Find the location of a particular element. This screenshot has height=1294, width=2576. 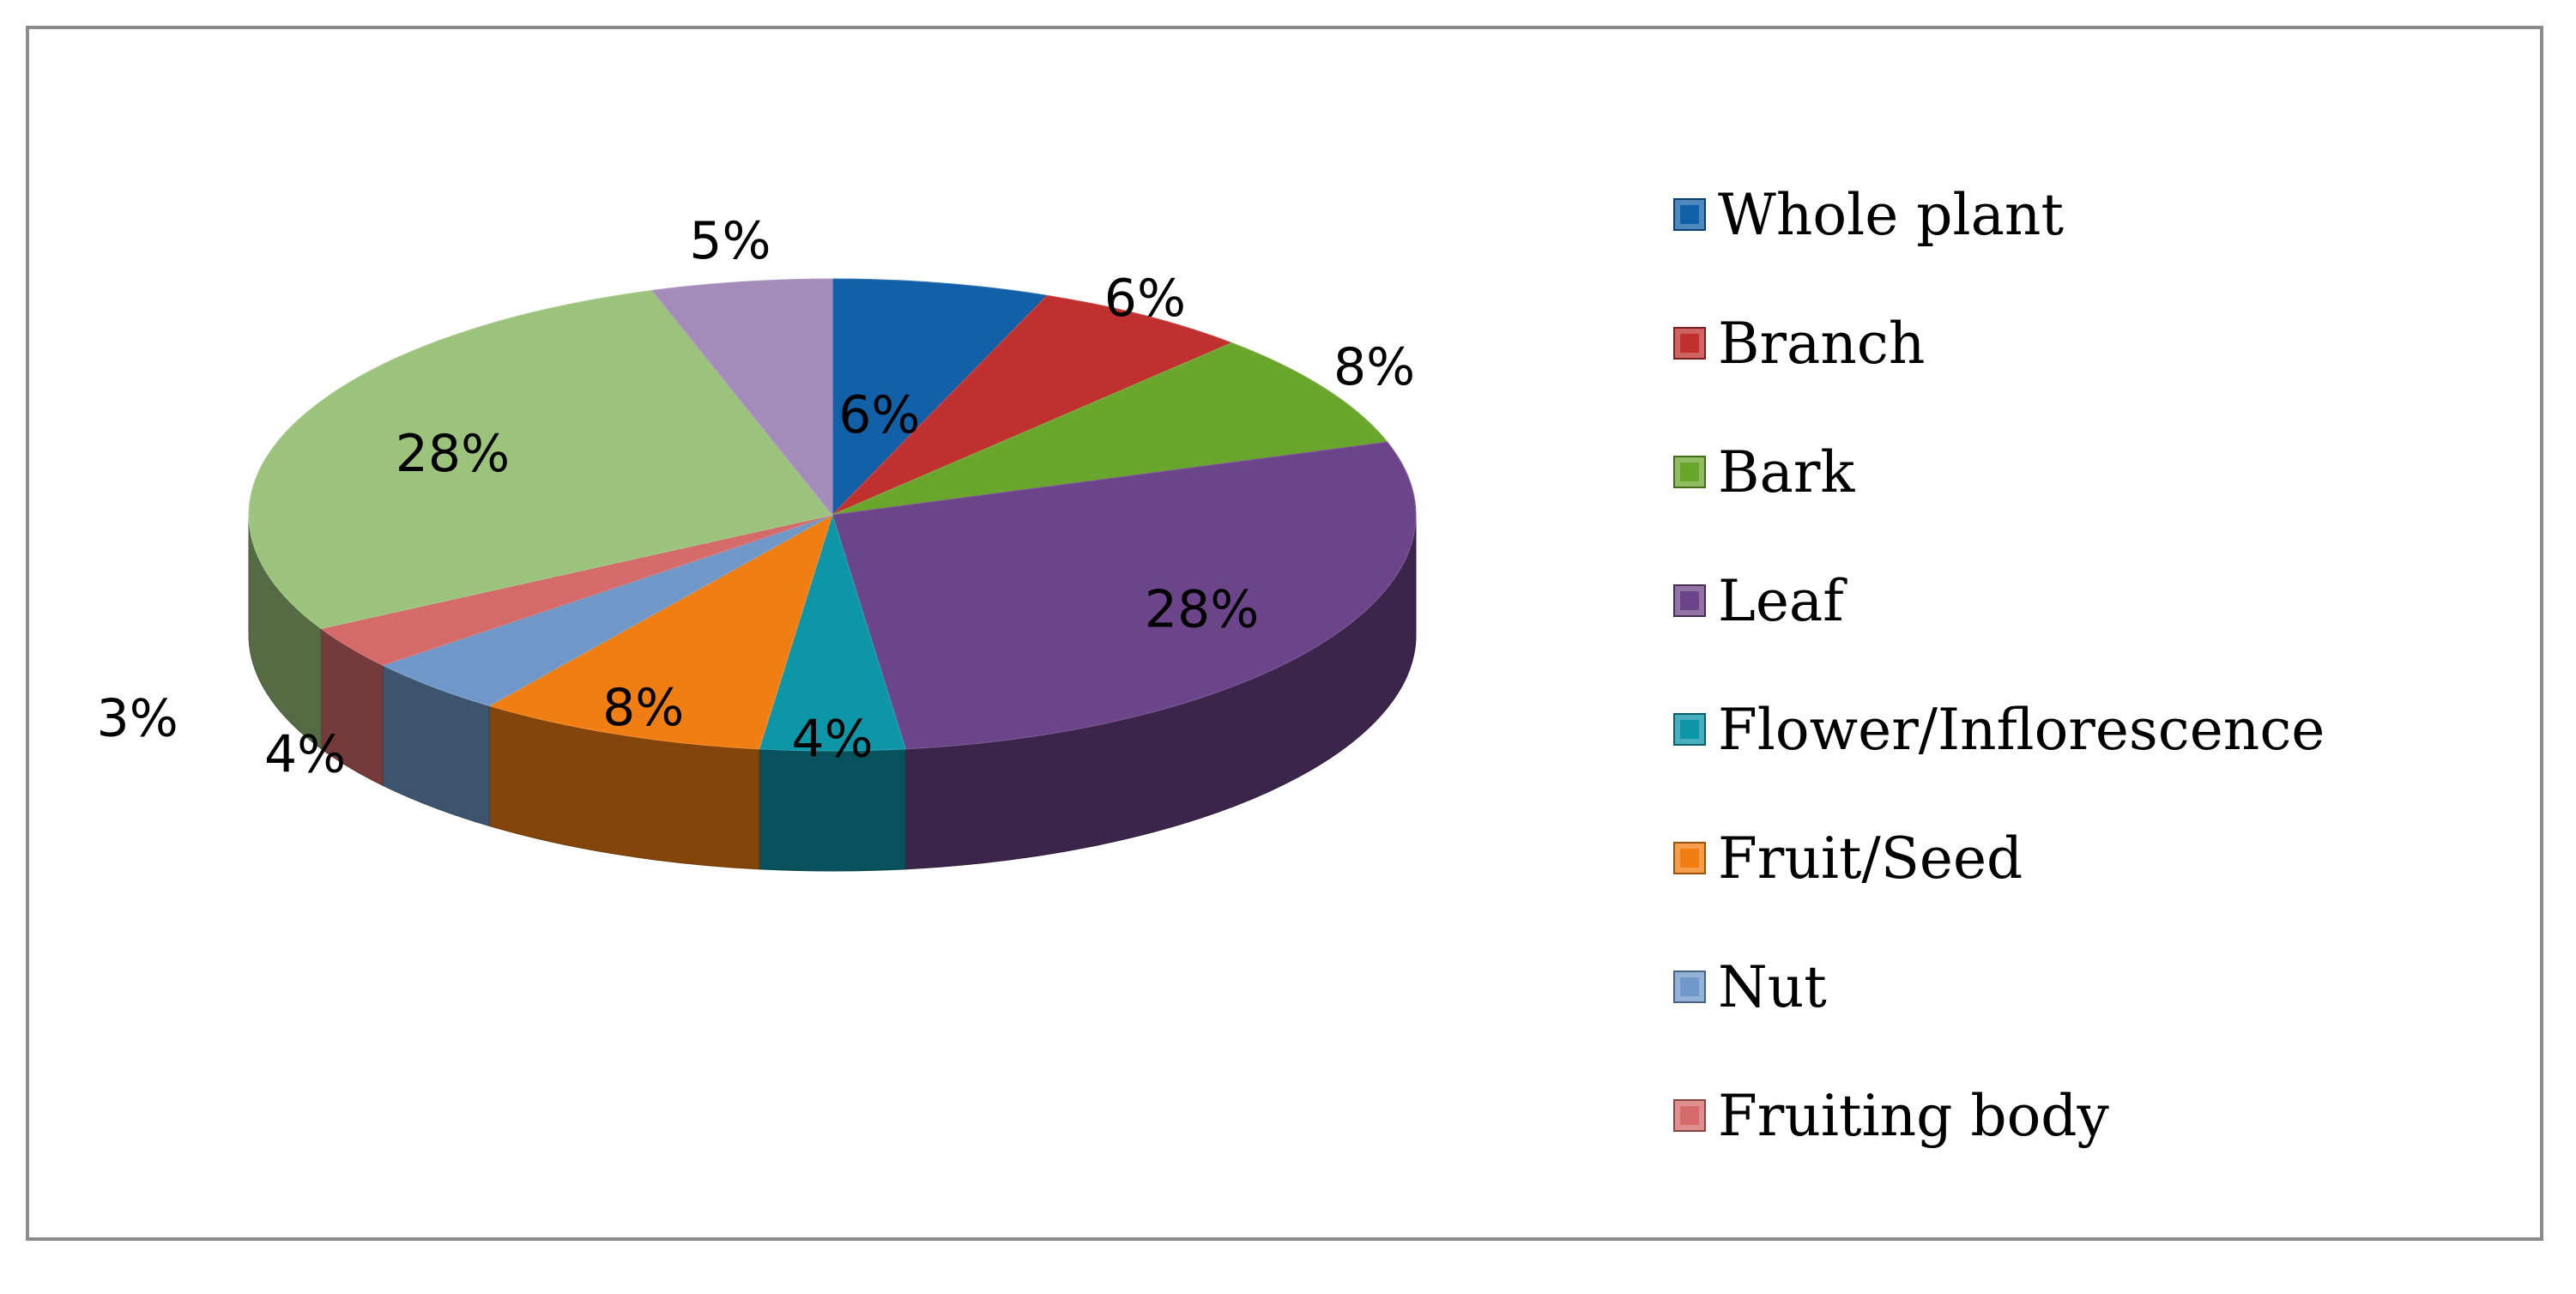

legend-item: Leaf is located at coordinates (1999, 600).